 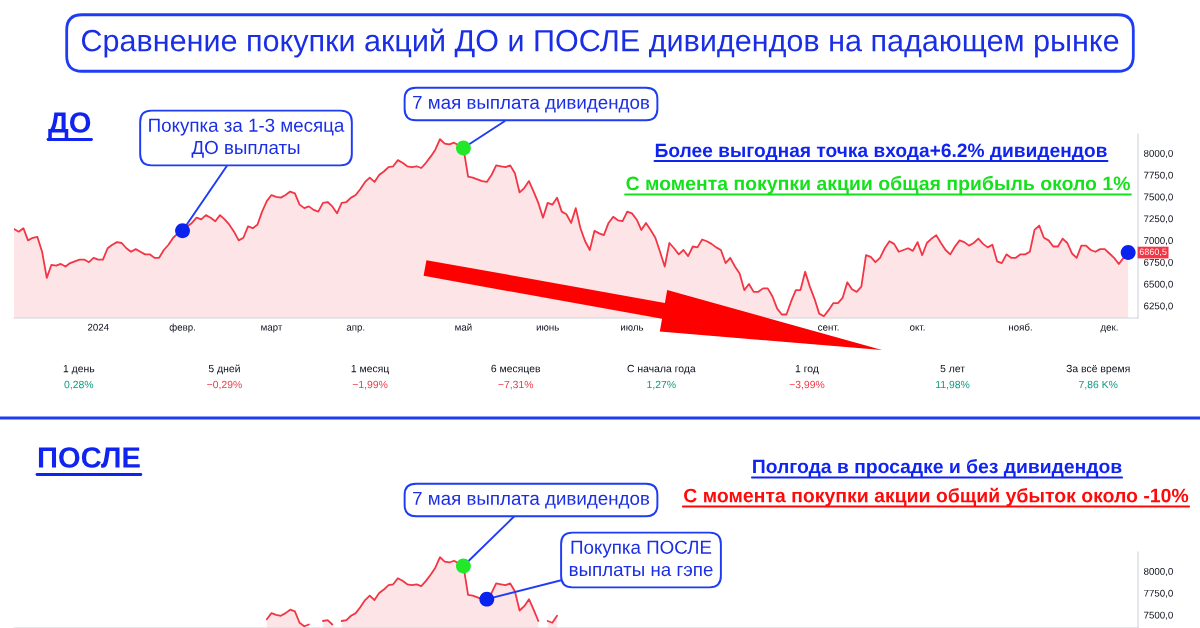 I want to click on category-label: 1 месяц, so click(x=370, y=369).